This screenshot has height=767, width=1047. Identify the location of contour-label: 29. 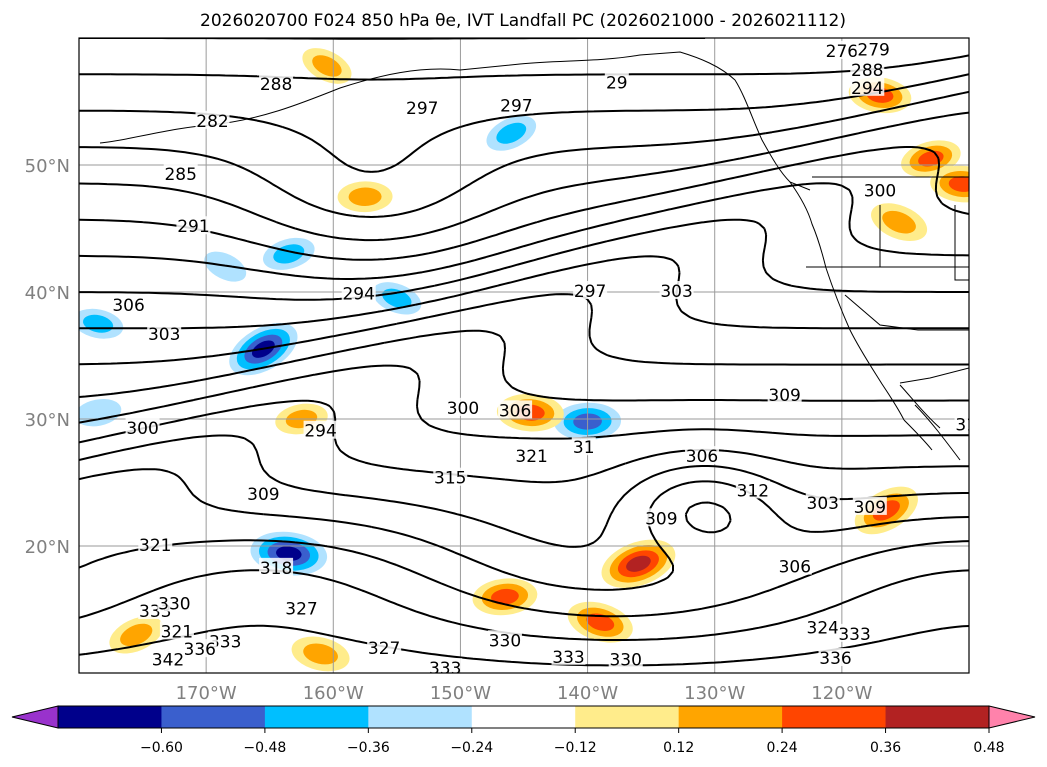
(617, 84).